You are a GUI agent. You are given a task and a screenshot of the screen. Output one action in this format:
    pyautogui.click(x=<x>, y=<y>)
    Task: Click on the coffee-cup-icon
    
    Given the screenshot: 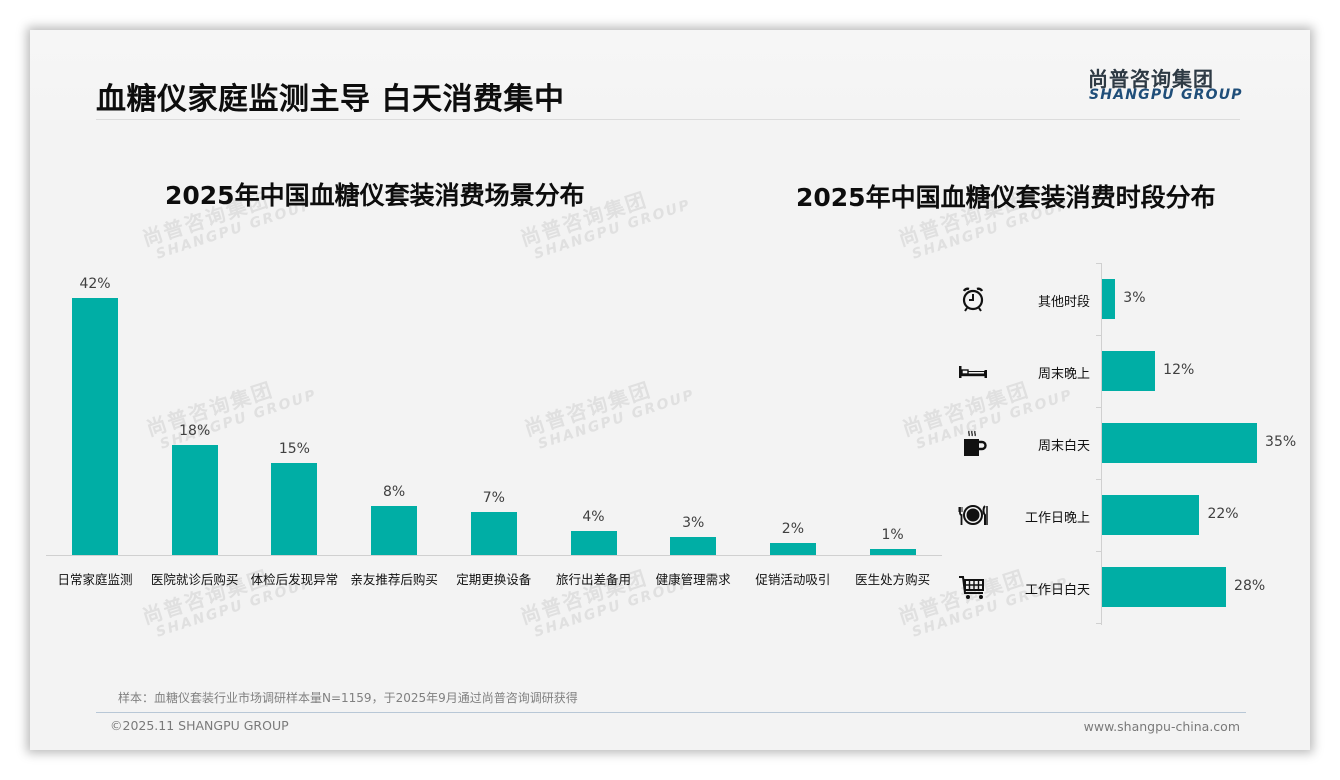 What is the action you would take?
    pyautogui.click(x=973, y=443)
    